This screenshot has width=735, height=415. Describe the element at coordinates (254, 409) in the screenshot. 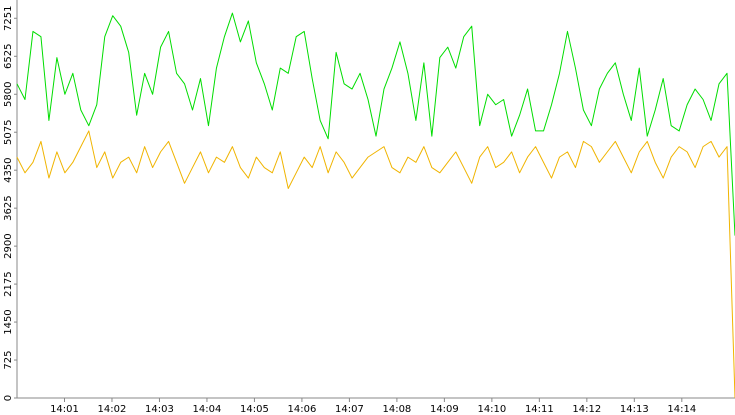

I see `x-tick-label: 14:05` at that location.